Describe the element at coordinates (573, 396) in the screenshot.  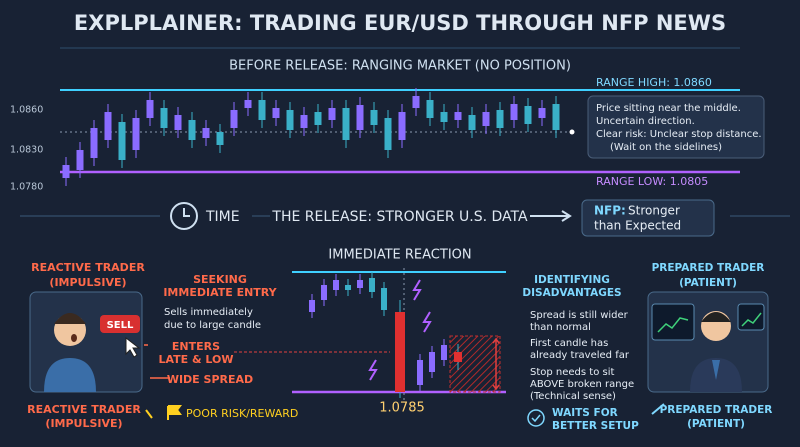
I see `point: (Technical sense)` at that location.